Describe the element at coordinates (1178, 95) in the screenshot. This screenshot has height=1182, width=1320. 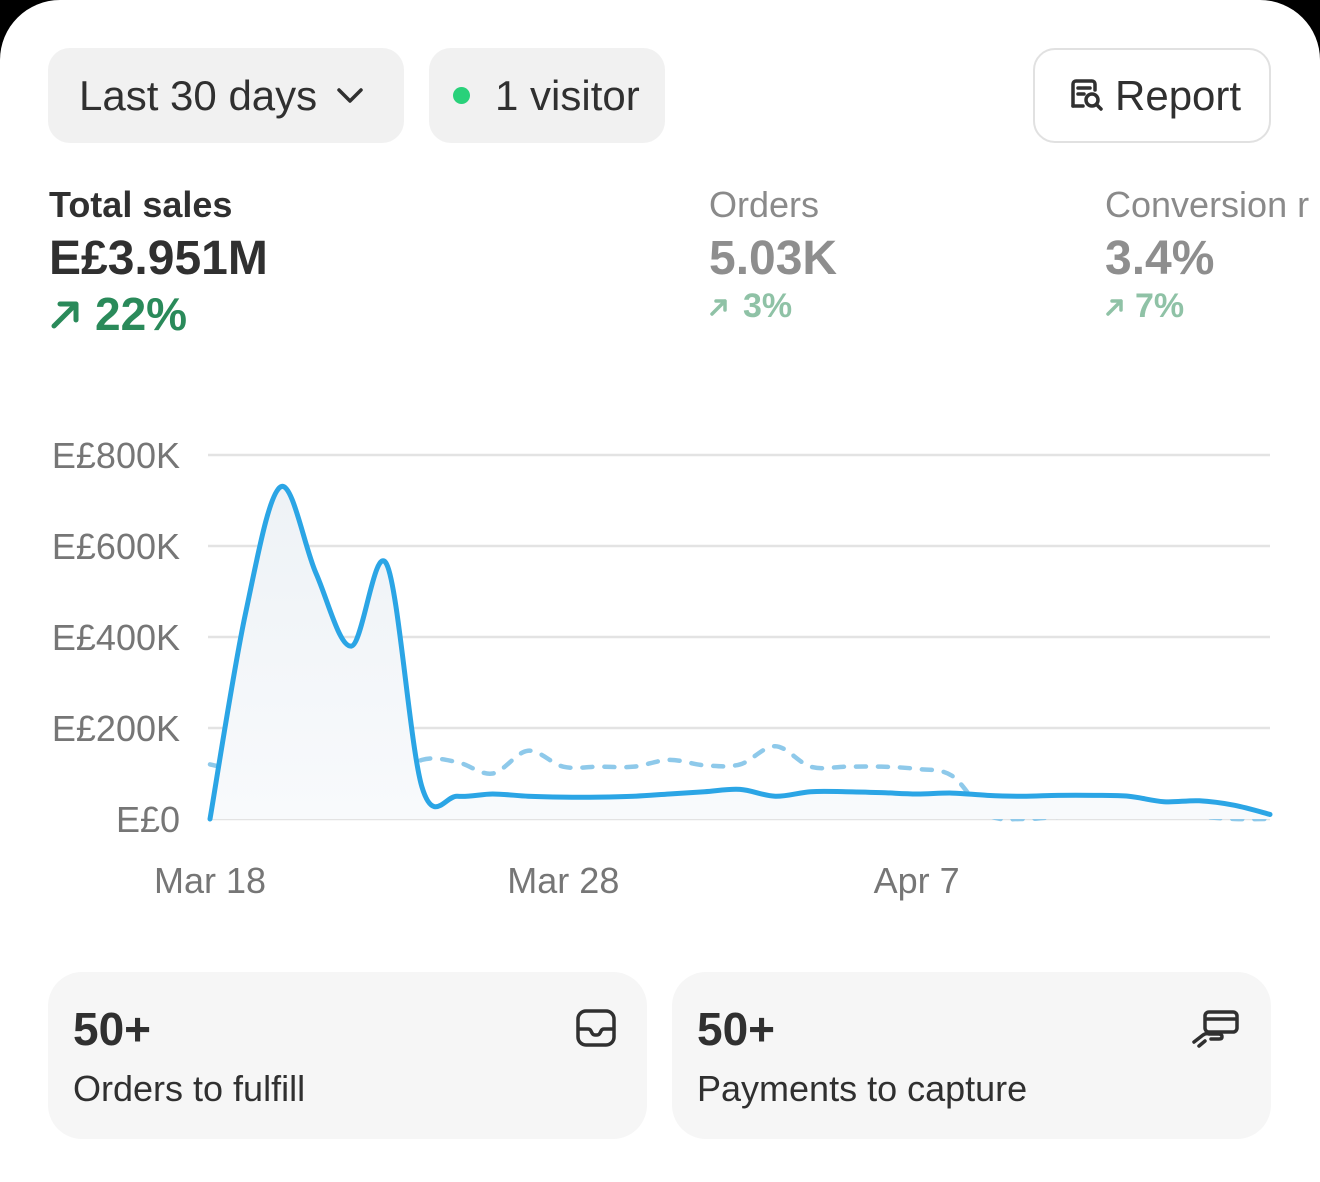
I see `report-label: Report` at that location.